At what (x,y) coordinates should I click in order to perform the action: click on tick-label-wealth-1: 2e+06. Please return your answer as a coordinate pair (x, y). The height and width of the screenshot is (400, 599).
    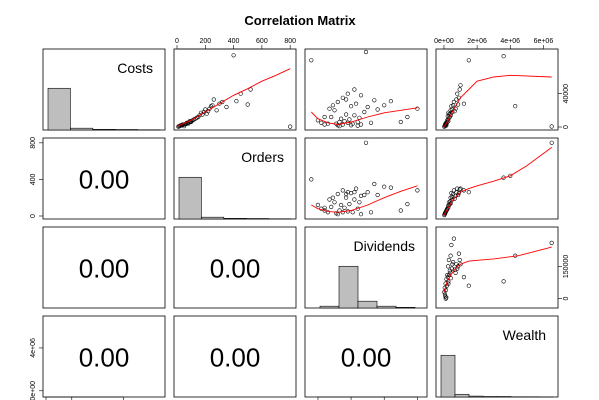
    Looking at the image, I should click on (477, 41).